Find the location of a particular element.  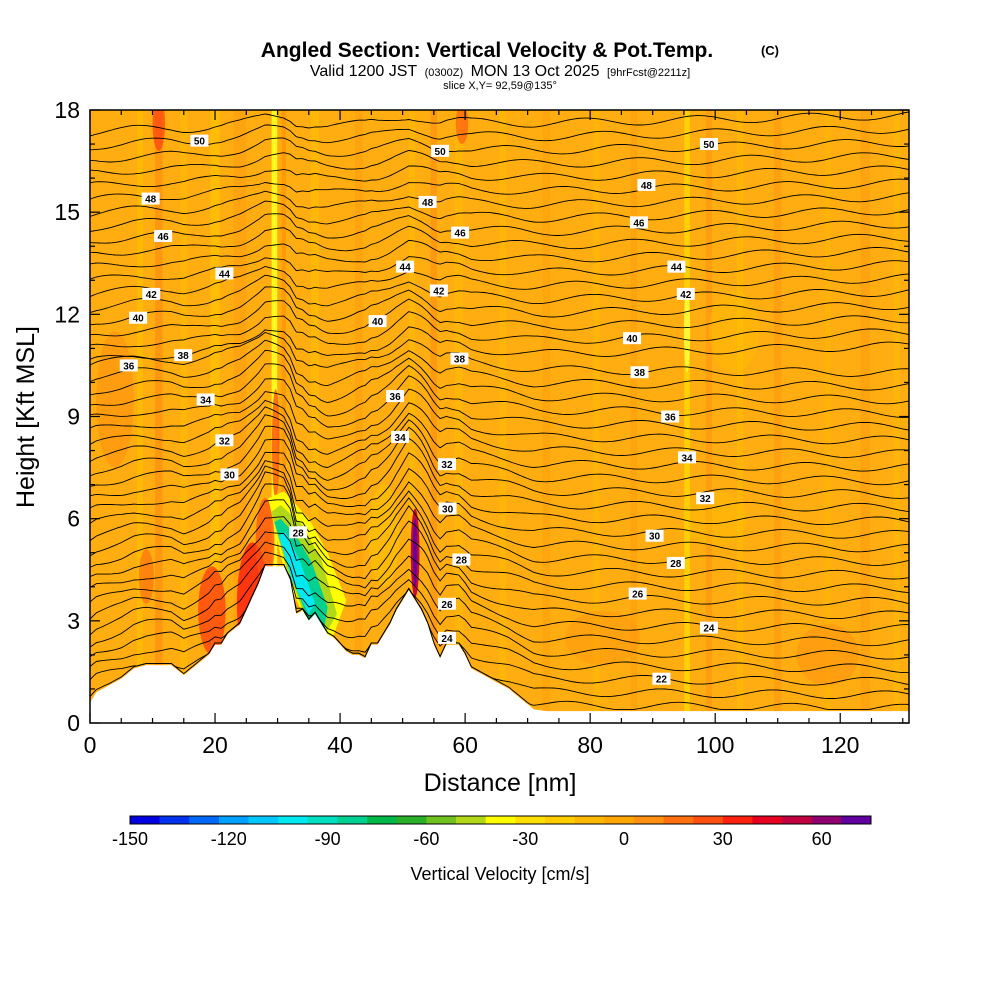

theta-label-text: 44 is located at coordinates (406, 268).